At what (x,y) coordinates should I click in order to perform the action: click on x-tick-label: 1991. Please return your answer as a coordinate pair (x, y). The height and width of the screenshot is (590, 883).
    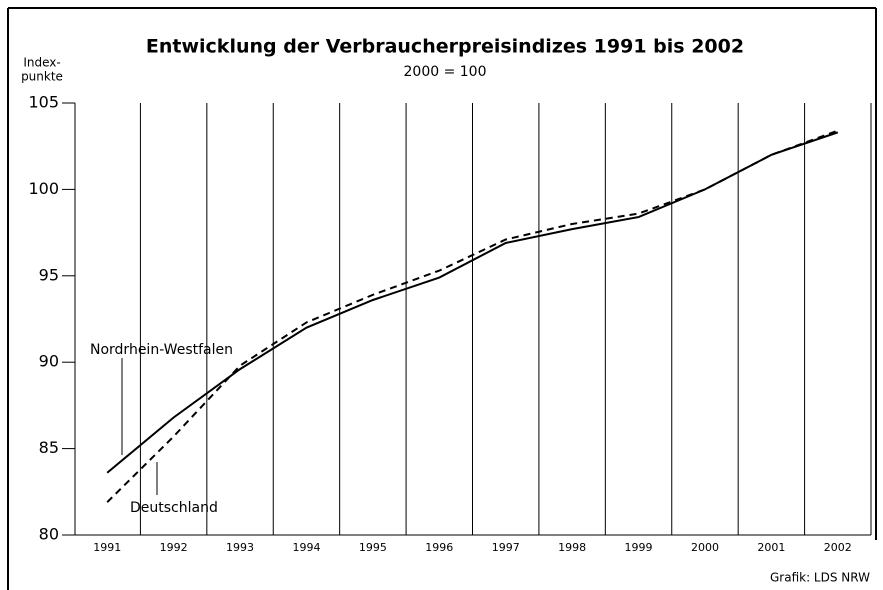
    Looking at the image, I should click on (107, 547).